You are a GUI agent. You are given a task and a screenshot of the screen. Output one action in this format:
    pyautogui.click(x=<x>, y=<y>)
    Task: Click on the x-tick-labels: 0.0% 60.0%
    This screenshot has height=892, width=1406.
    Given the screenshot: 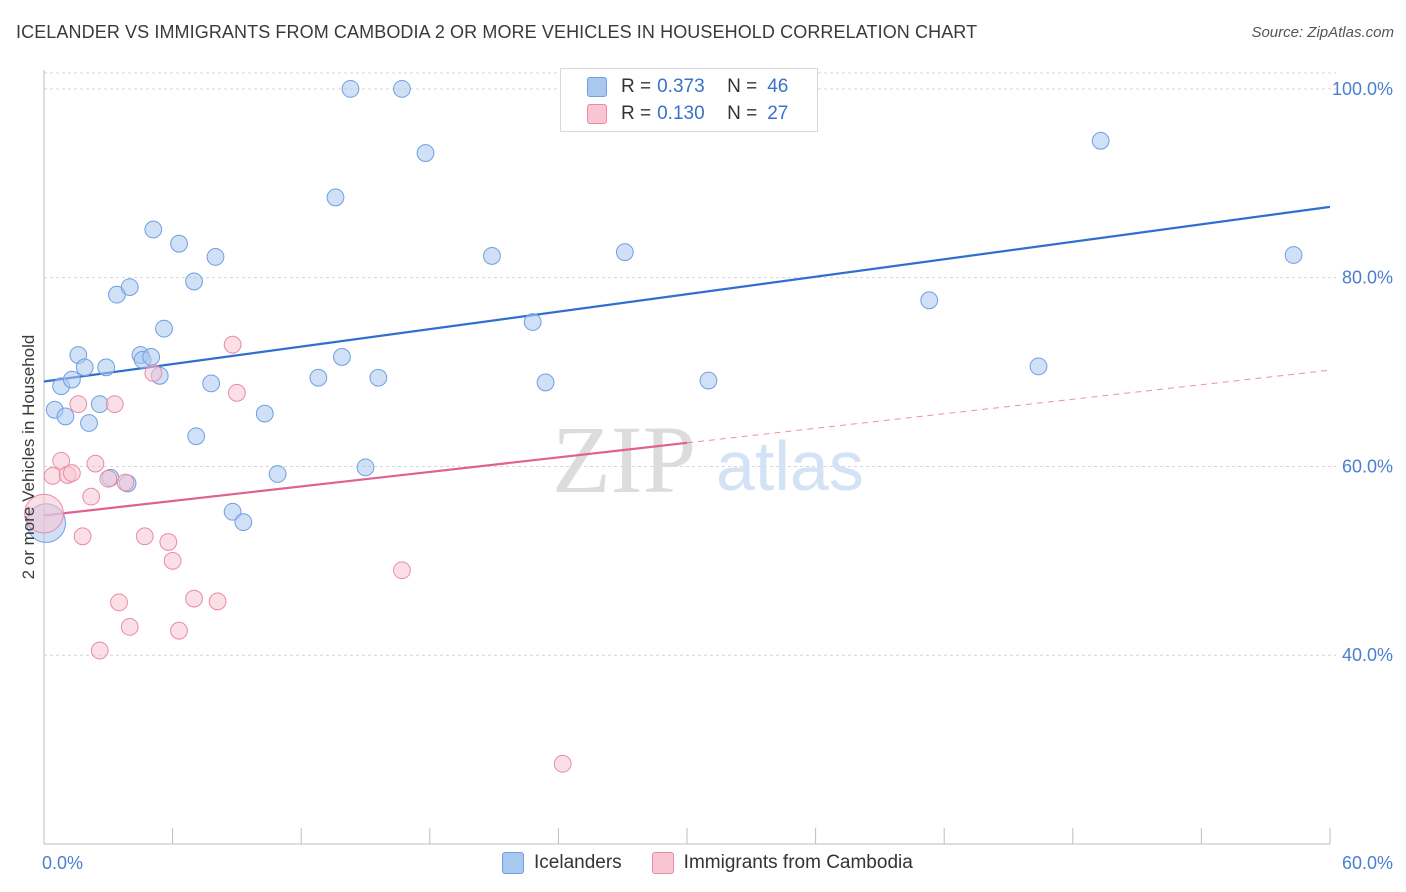 What is the action you would take?
    pyautogui.click(x=717, y=863)
    